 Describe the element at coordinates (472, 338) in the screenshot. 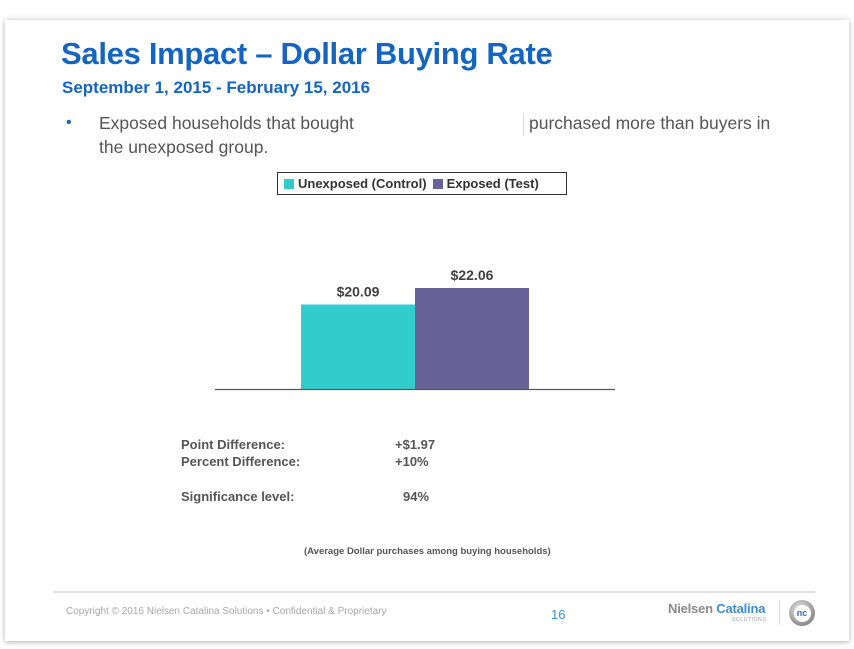

I see `bar-exposed` at that location.